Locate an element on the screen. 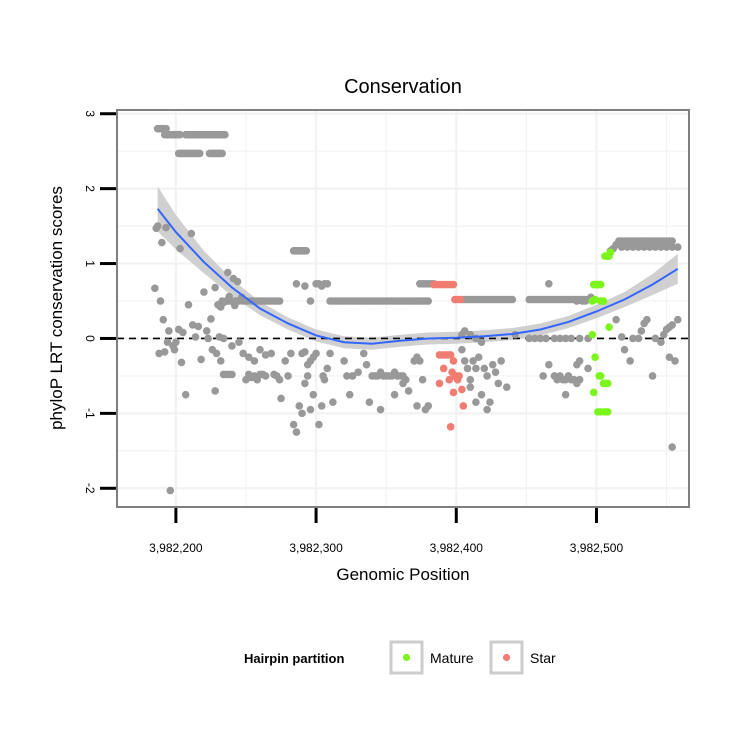 This screenshot has width=750, height=750. legend-marker-mature is located at coordinates (406, 657).